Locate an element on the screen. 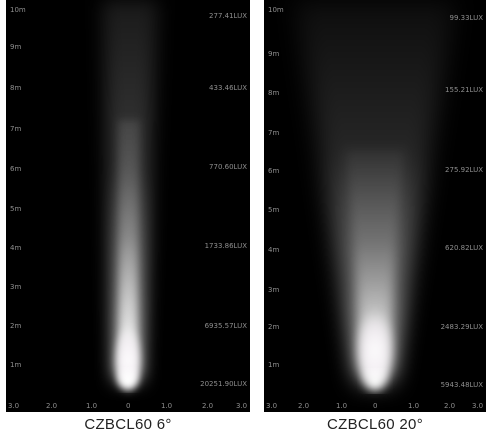 The image size is (490, 437). lux-label: 277.41LUX is located at coordinates (228, 16).